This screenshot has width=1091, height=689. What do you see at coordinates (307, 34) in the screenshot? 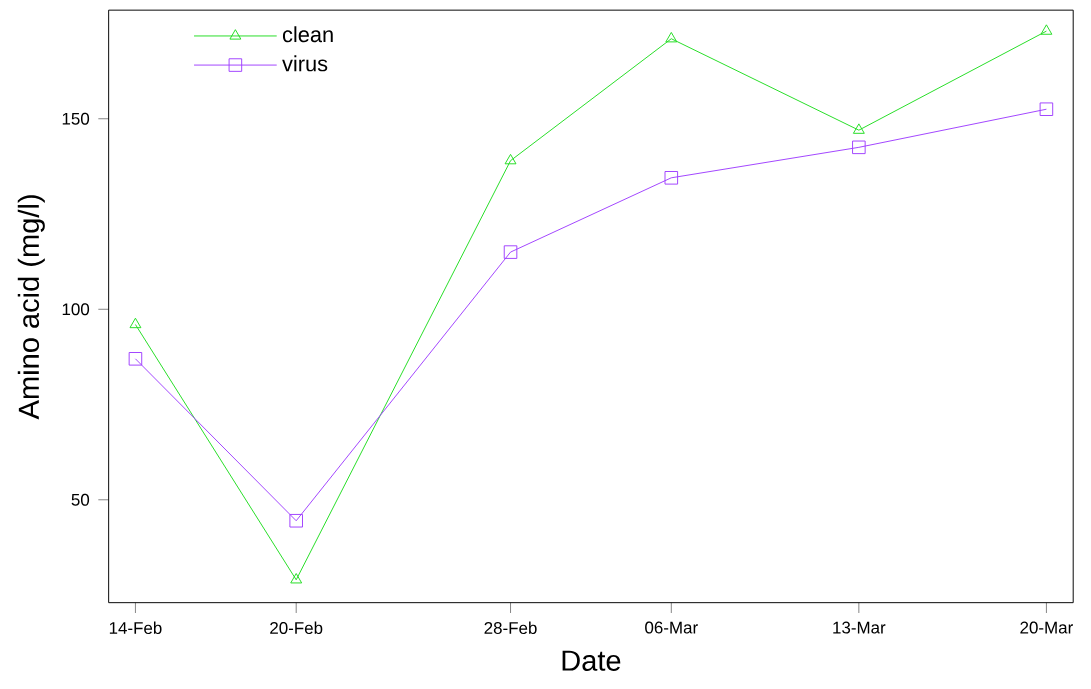
I see `legend-label: clean` at bounding box center [307, 34].